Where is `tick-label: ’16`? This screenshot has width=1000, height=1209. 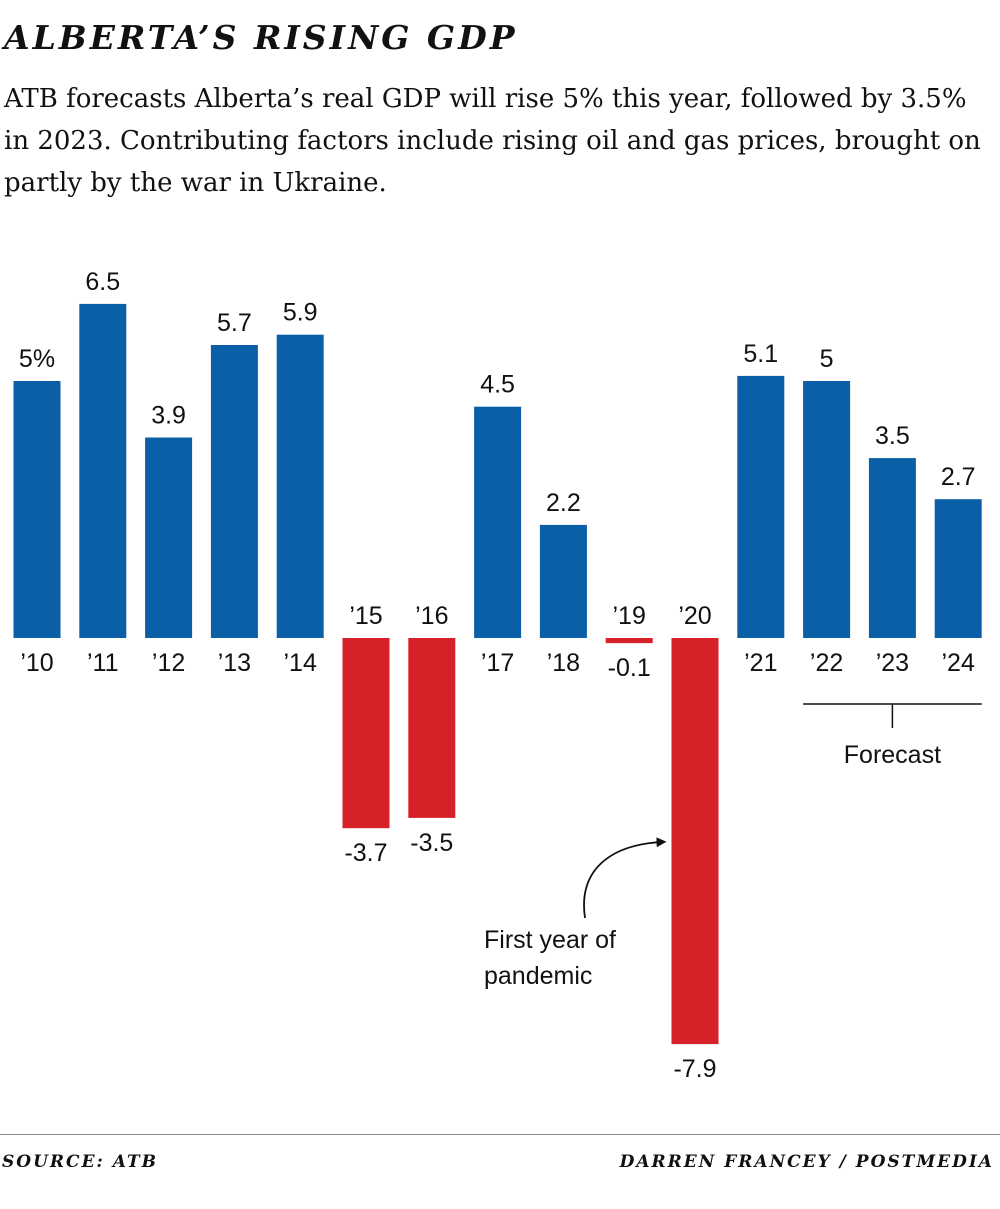
tick-label: ’16 is located at coordinates (431, 616).